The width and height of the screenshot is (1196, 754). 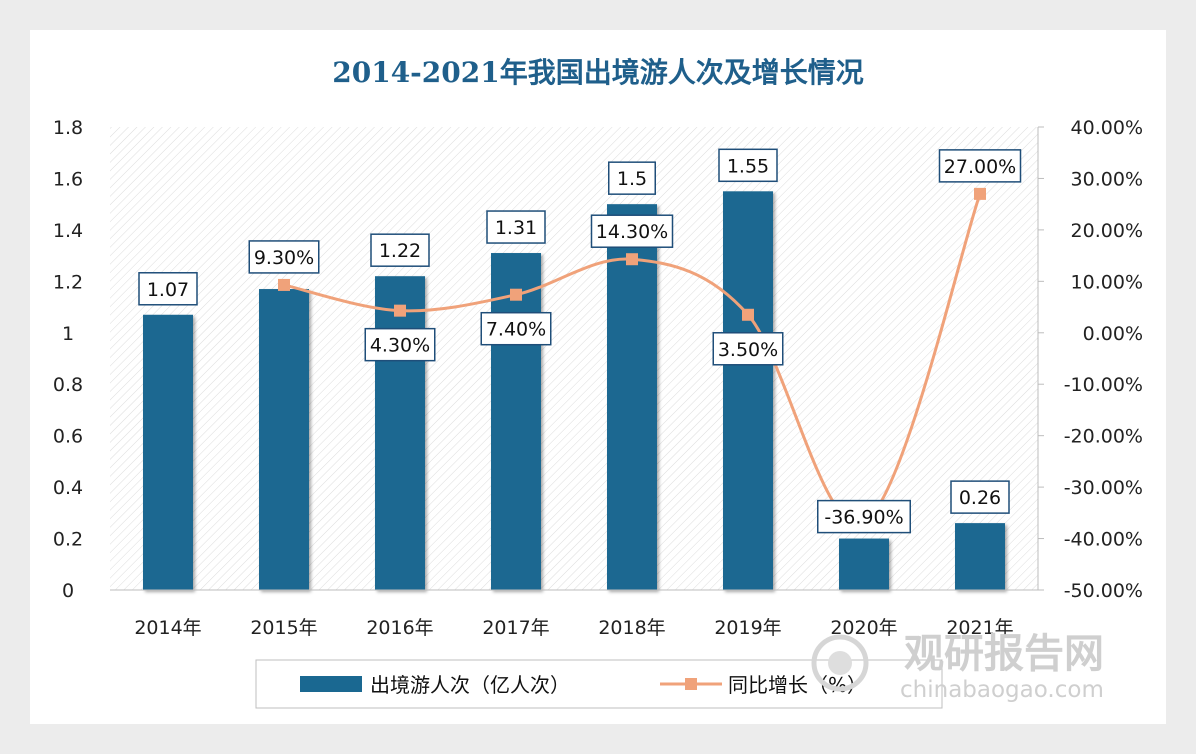 I want to click on bar-value-label: 1.07, so click(x=168, y=289).